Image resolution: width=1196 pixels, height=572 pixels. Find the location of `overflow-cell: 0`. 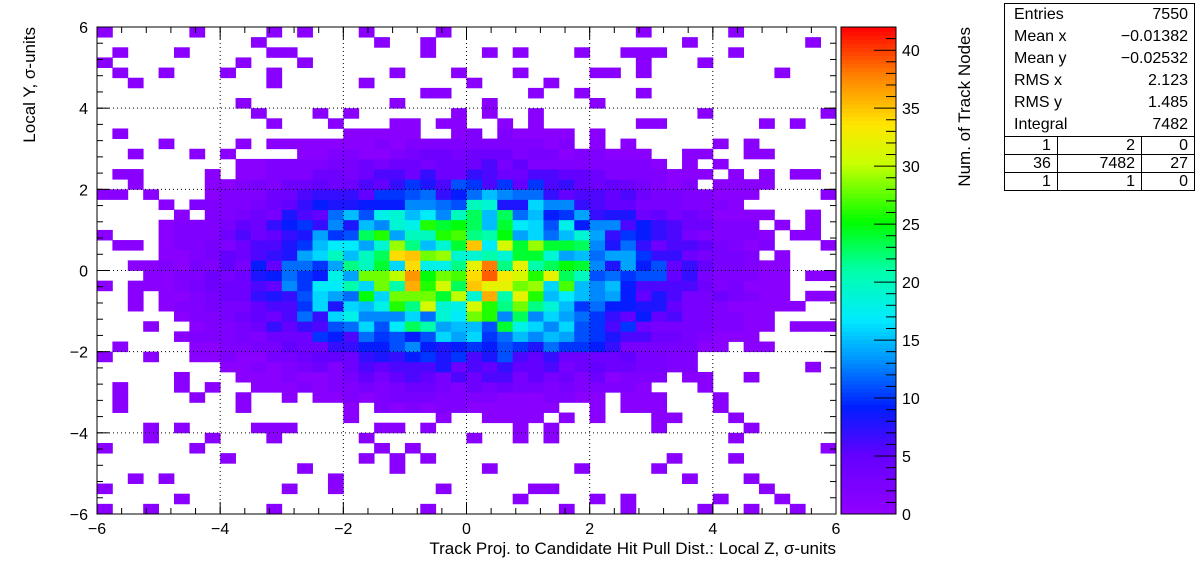

overflow-cell: 0 is located at coordinates (1167, 181).